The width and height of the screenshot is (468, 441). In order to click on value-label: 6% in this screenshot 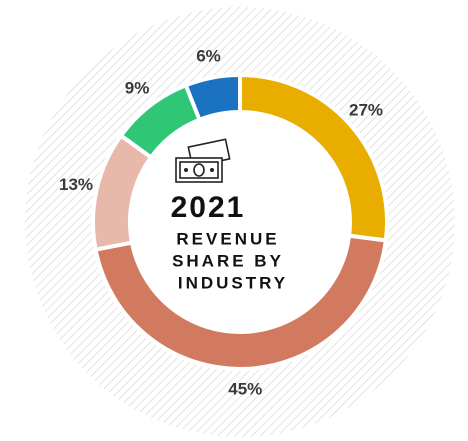, I will do `click(208, 55)`.